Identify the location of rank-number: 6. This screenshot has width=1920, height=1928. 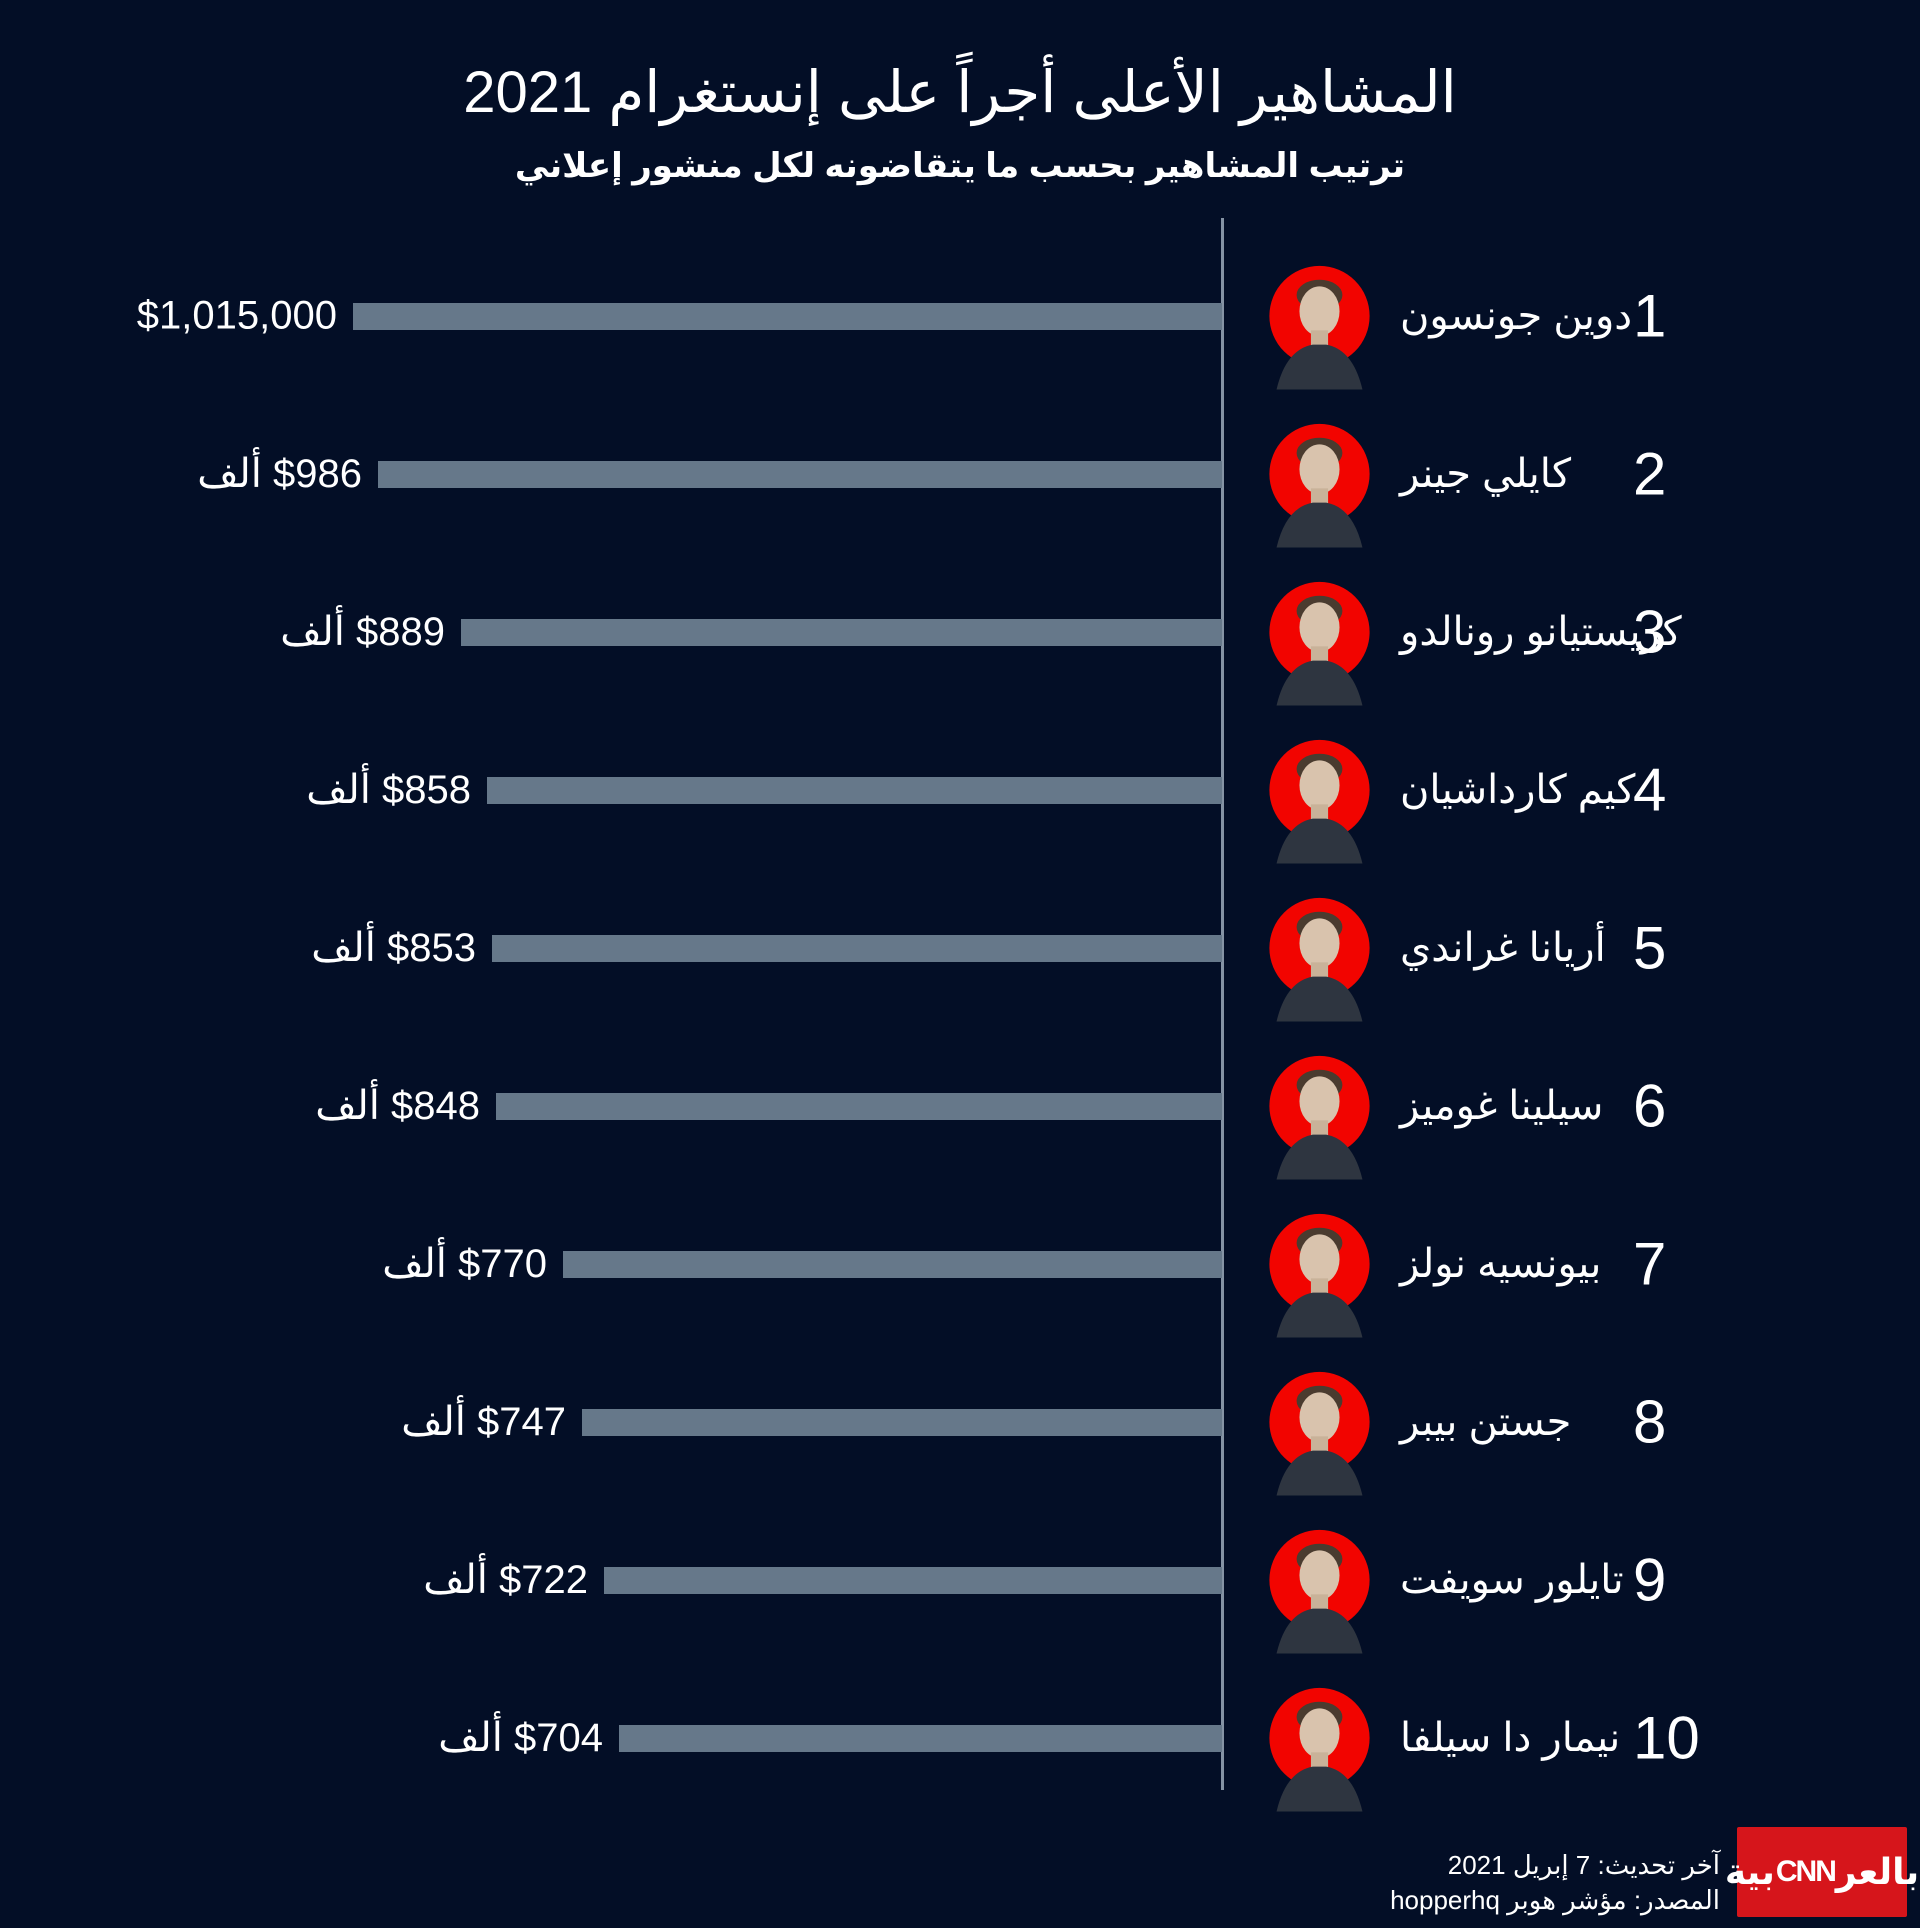
(1650, 1106).